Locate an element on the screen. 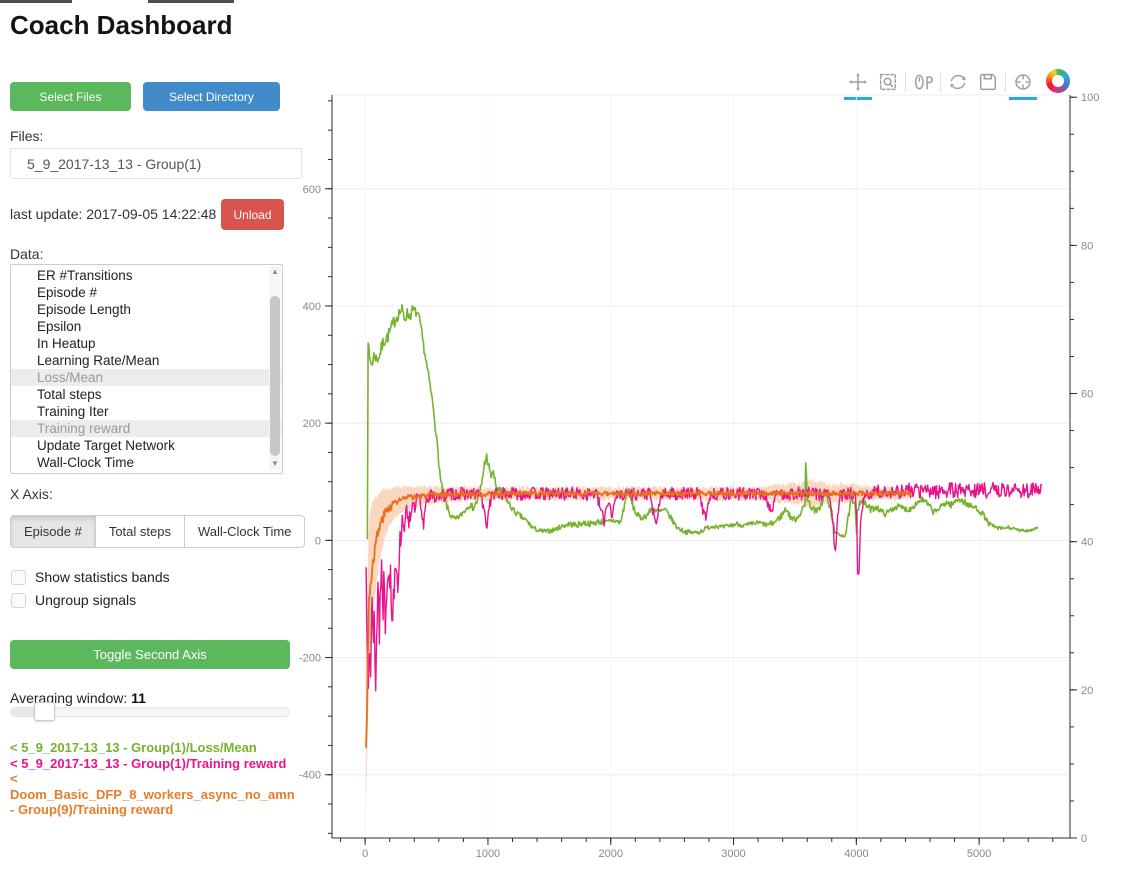  ungroup-signals-checkbox is located at coordinates (18, 600).